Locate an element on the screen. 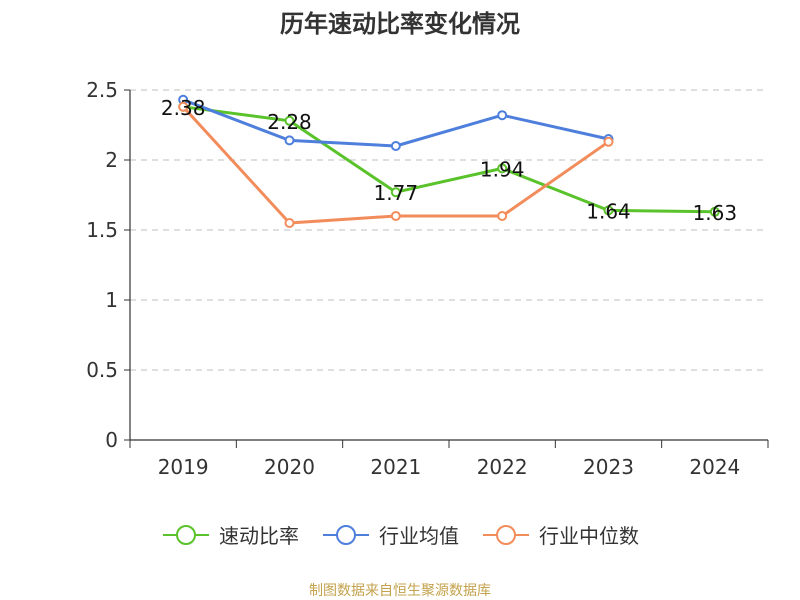 This screenshot has width=800, height=600. data-label: 1.94 is located at coordinates (502, 169).